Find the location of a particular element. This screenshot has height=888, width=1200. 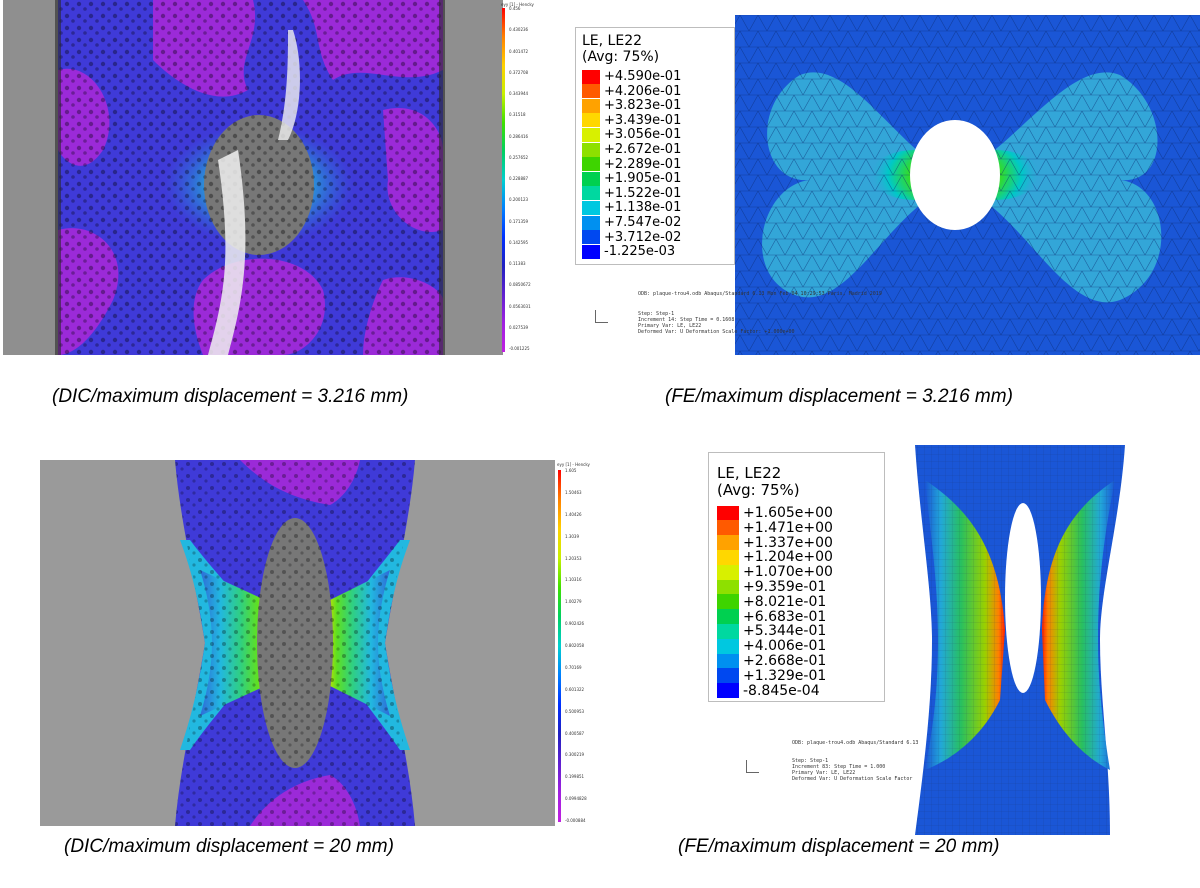

colorbar-tick-label: 0.400587 is located at coordinates (575, 733).